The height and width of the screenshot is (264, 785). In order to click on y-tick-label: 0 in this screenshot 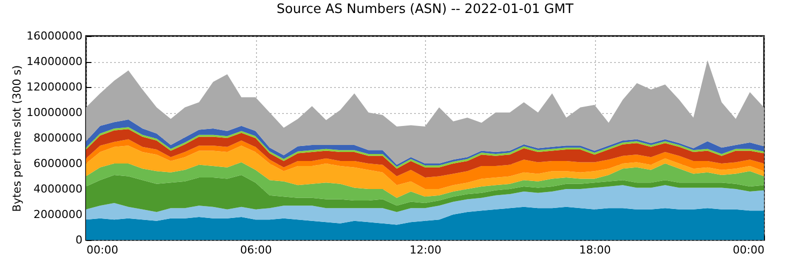, I will do `click(79, 240)`.